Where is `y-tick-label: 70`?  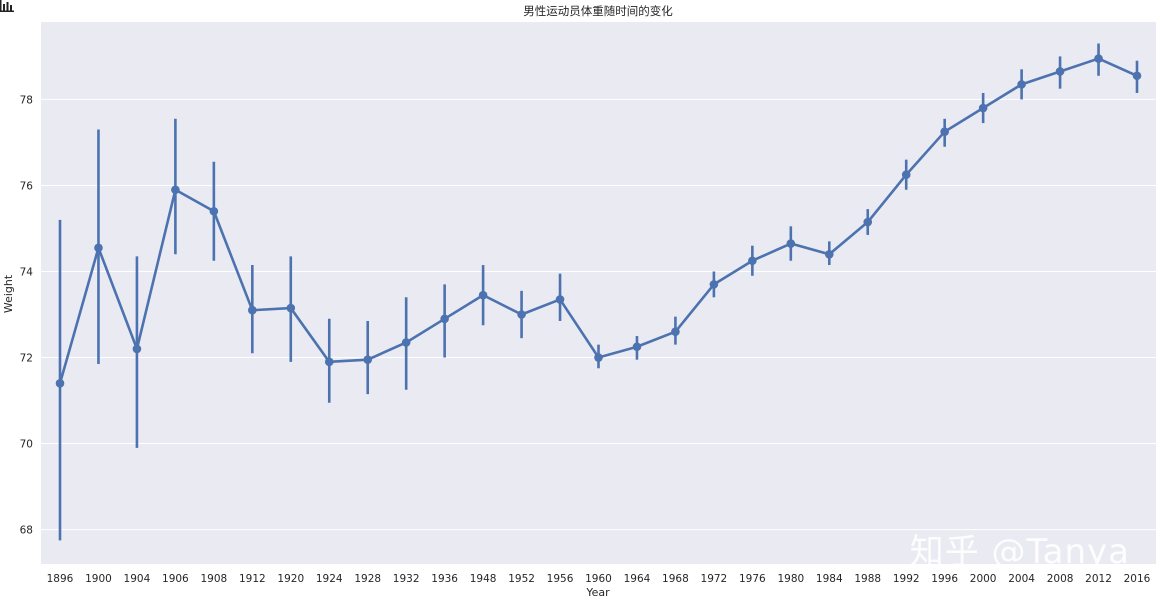
y-tick-label: 70 is located at coordinates (26, 445).